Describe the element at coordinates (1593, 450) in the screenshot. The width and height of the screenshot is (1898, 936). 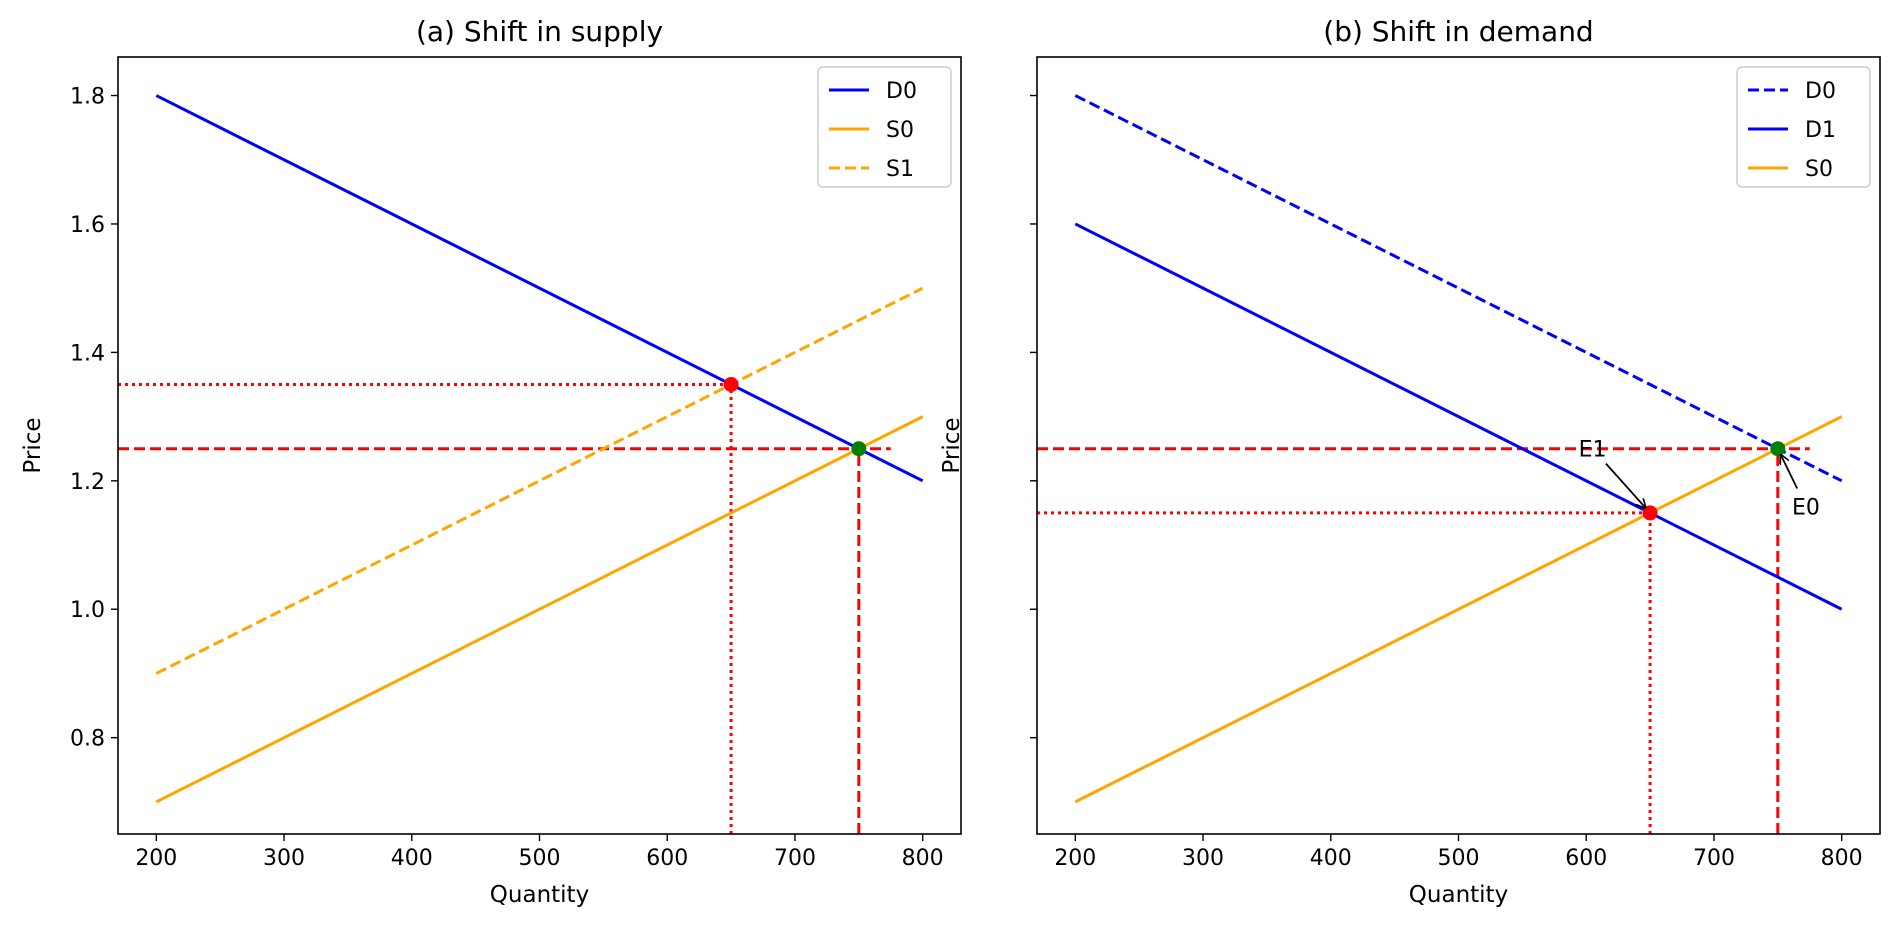
I see `annotation-label-e1: E1` at that location.